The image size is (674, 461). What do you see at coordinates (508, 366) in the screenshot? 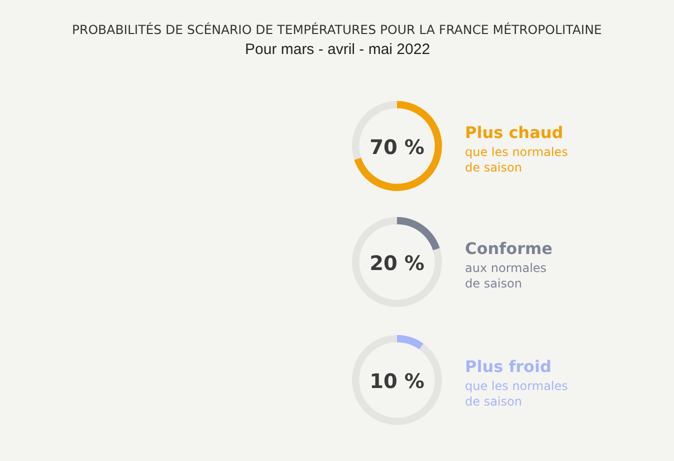
I see `text: Plus froid` at bounding box center [508, 366].